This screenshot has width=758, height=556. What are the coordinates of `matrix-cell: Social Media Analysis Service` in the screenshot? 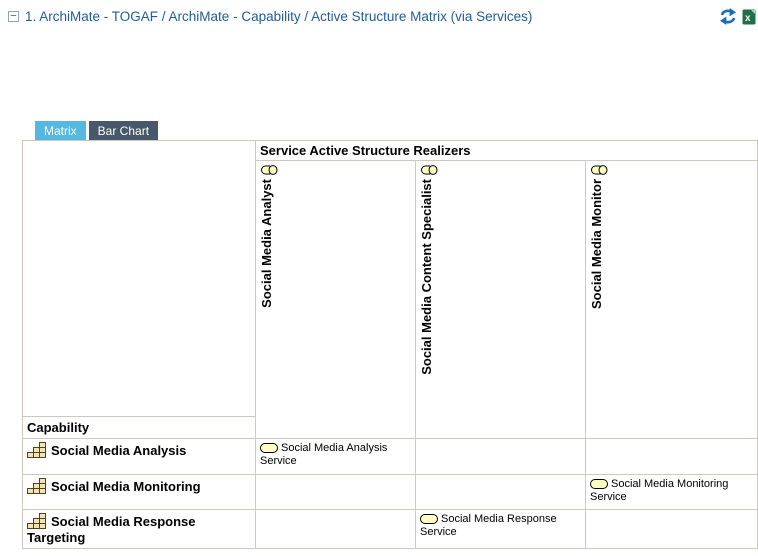 It's located at (335, 456).